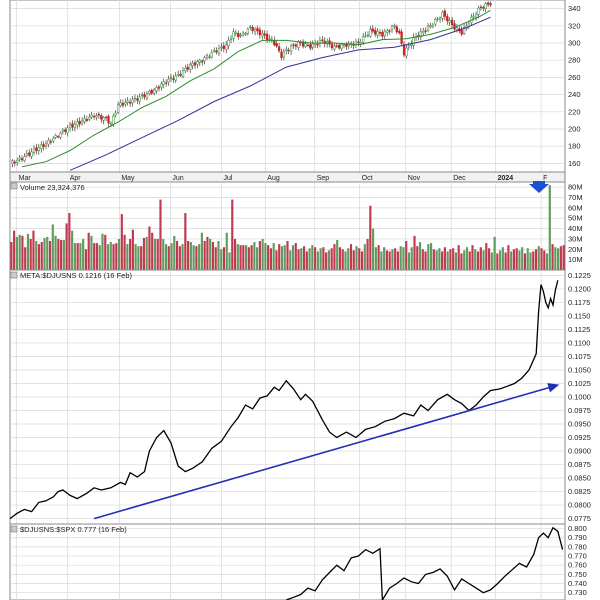 The image size is (600, 600). What do you see at coordinates (14, 186) in the screenshot?
I see `volume-panel-icon` at bounding box center [14, 186].